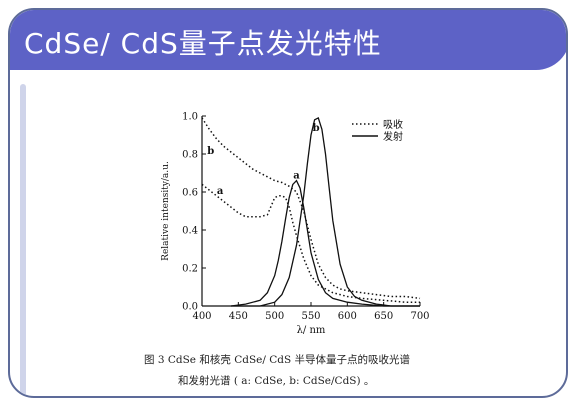 The image size is (576, 403). What do you see at coordinates (190, 307) in the screenshot?
I see `y-tick-label: 0.0` at bounding box center [190, 307].